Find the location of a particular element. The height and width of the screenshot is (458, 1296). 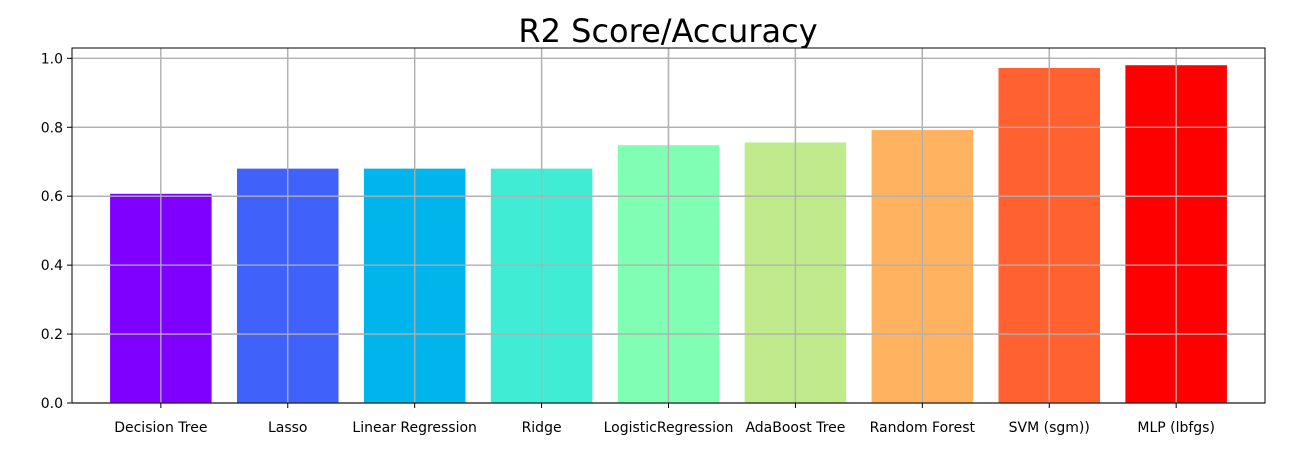

x-tick-label: Ridge is located at coordinates (542, 428).